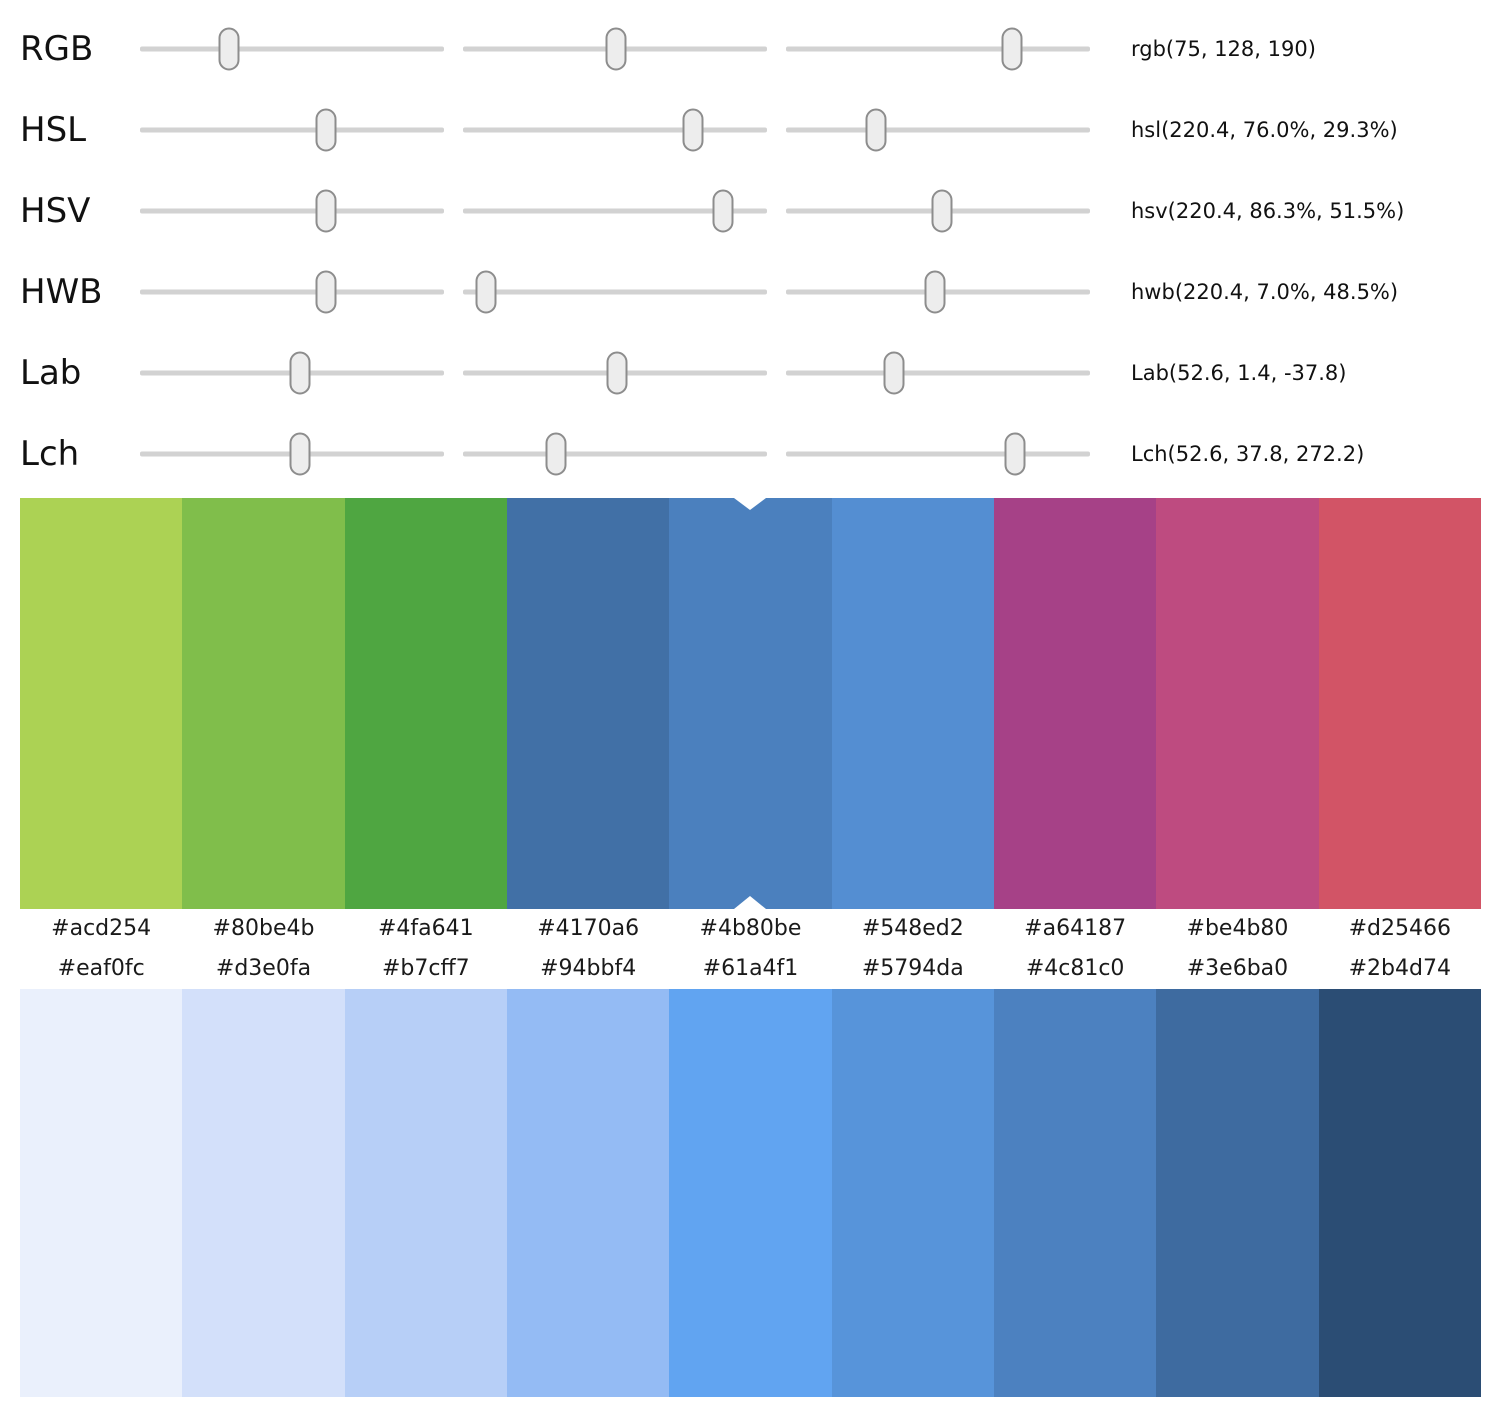  What do you see at coordinates (292, 210) in the screenshot?
I see `hsv-slider-1-track` at bounding box center [292, 210].